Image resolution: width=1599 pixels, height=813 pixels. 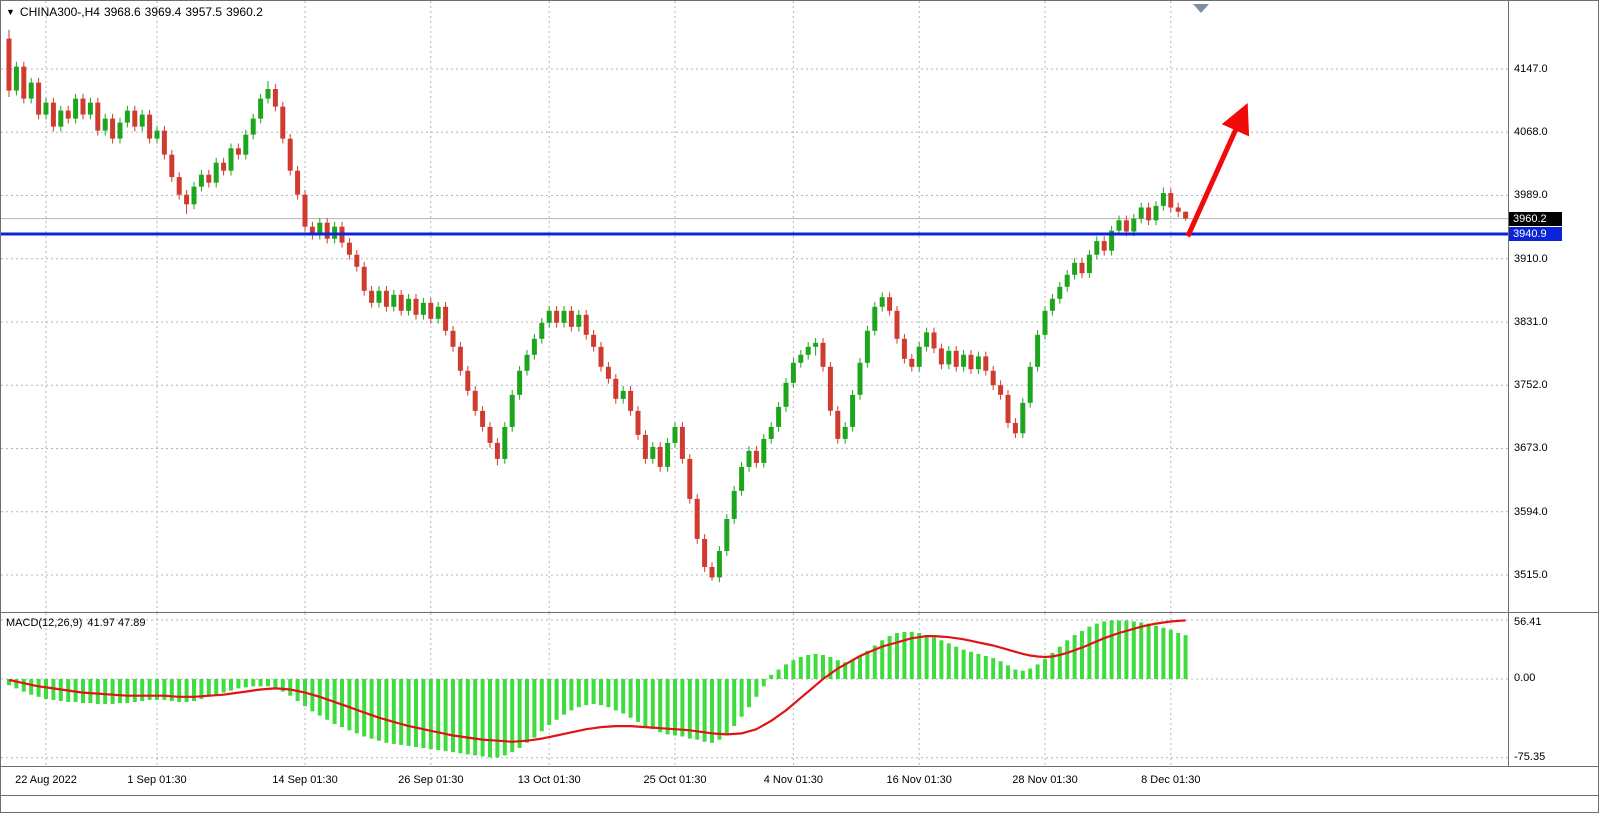 I want to click on price-tick-label: 3989.0, so click(x=1531, y=195).